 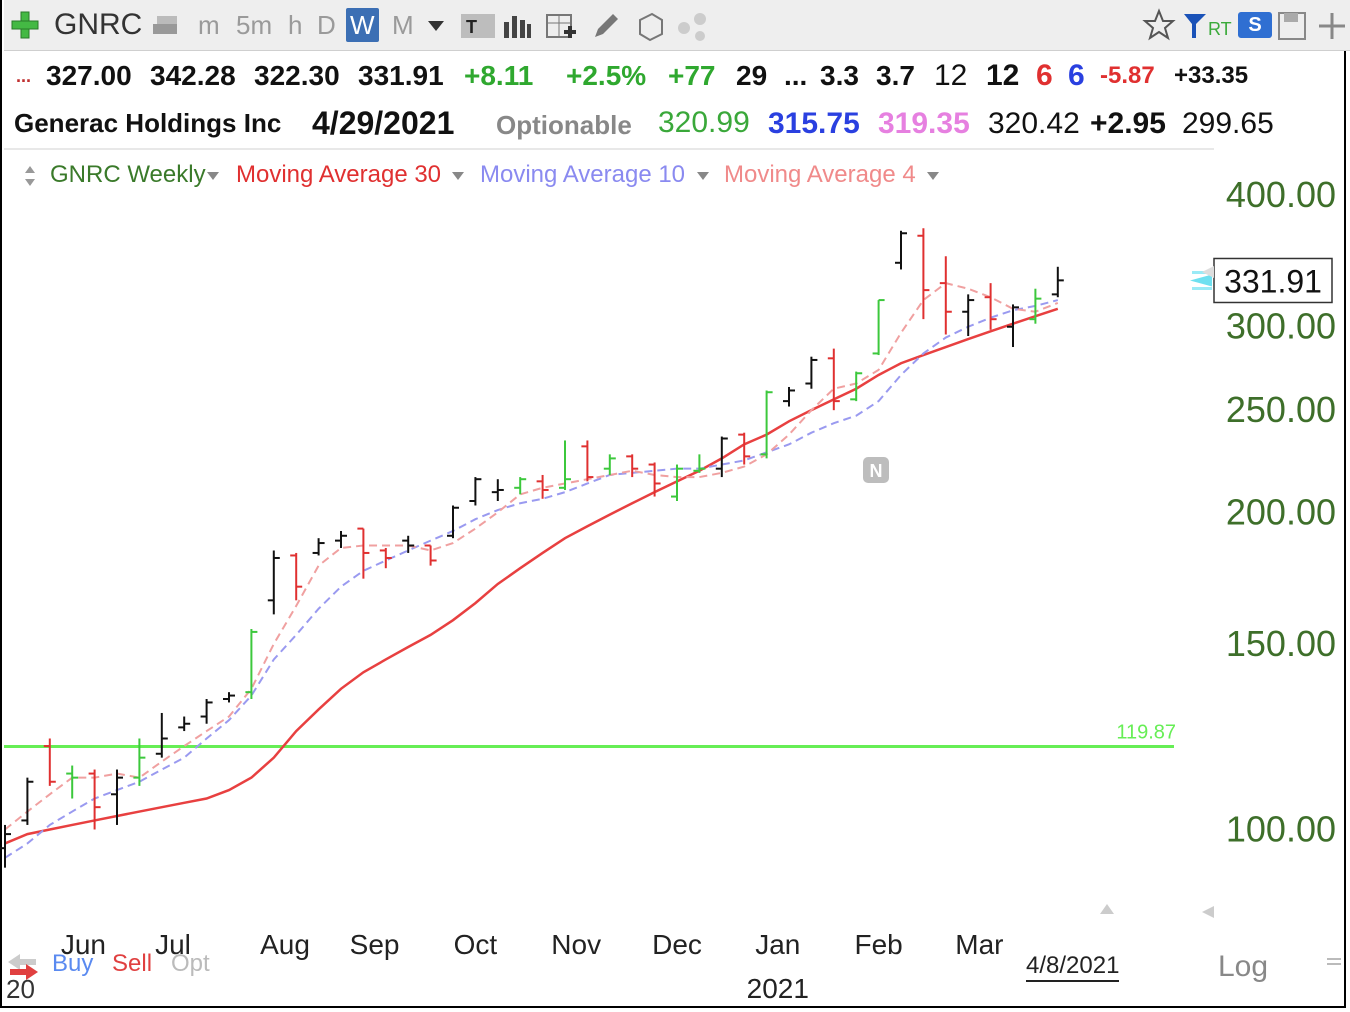 I want to click on share-icon, so click(x=694, y=26).